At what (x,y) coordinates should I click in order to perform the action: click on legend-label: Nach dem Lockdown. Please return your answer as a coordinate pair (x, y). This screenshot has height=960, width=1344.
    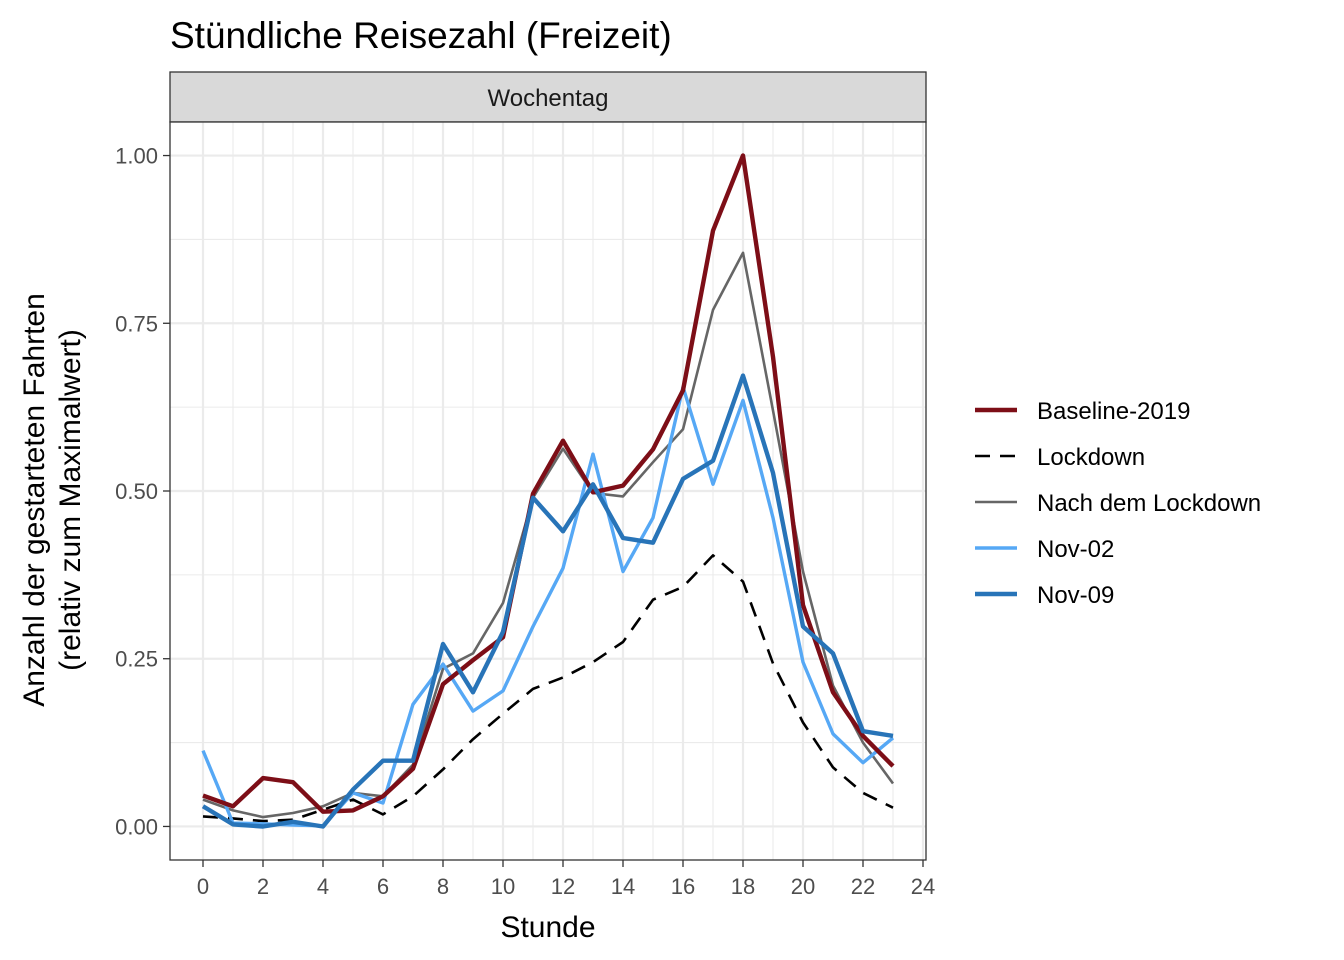
    Looking at the image, I should click on (1149, 503).